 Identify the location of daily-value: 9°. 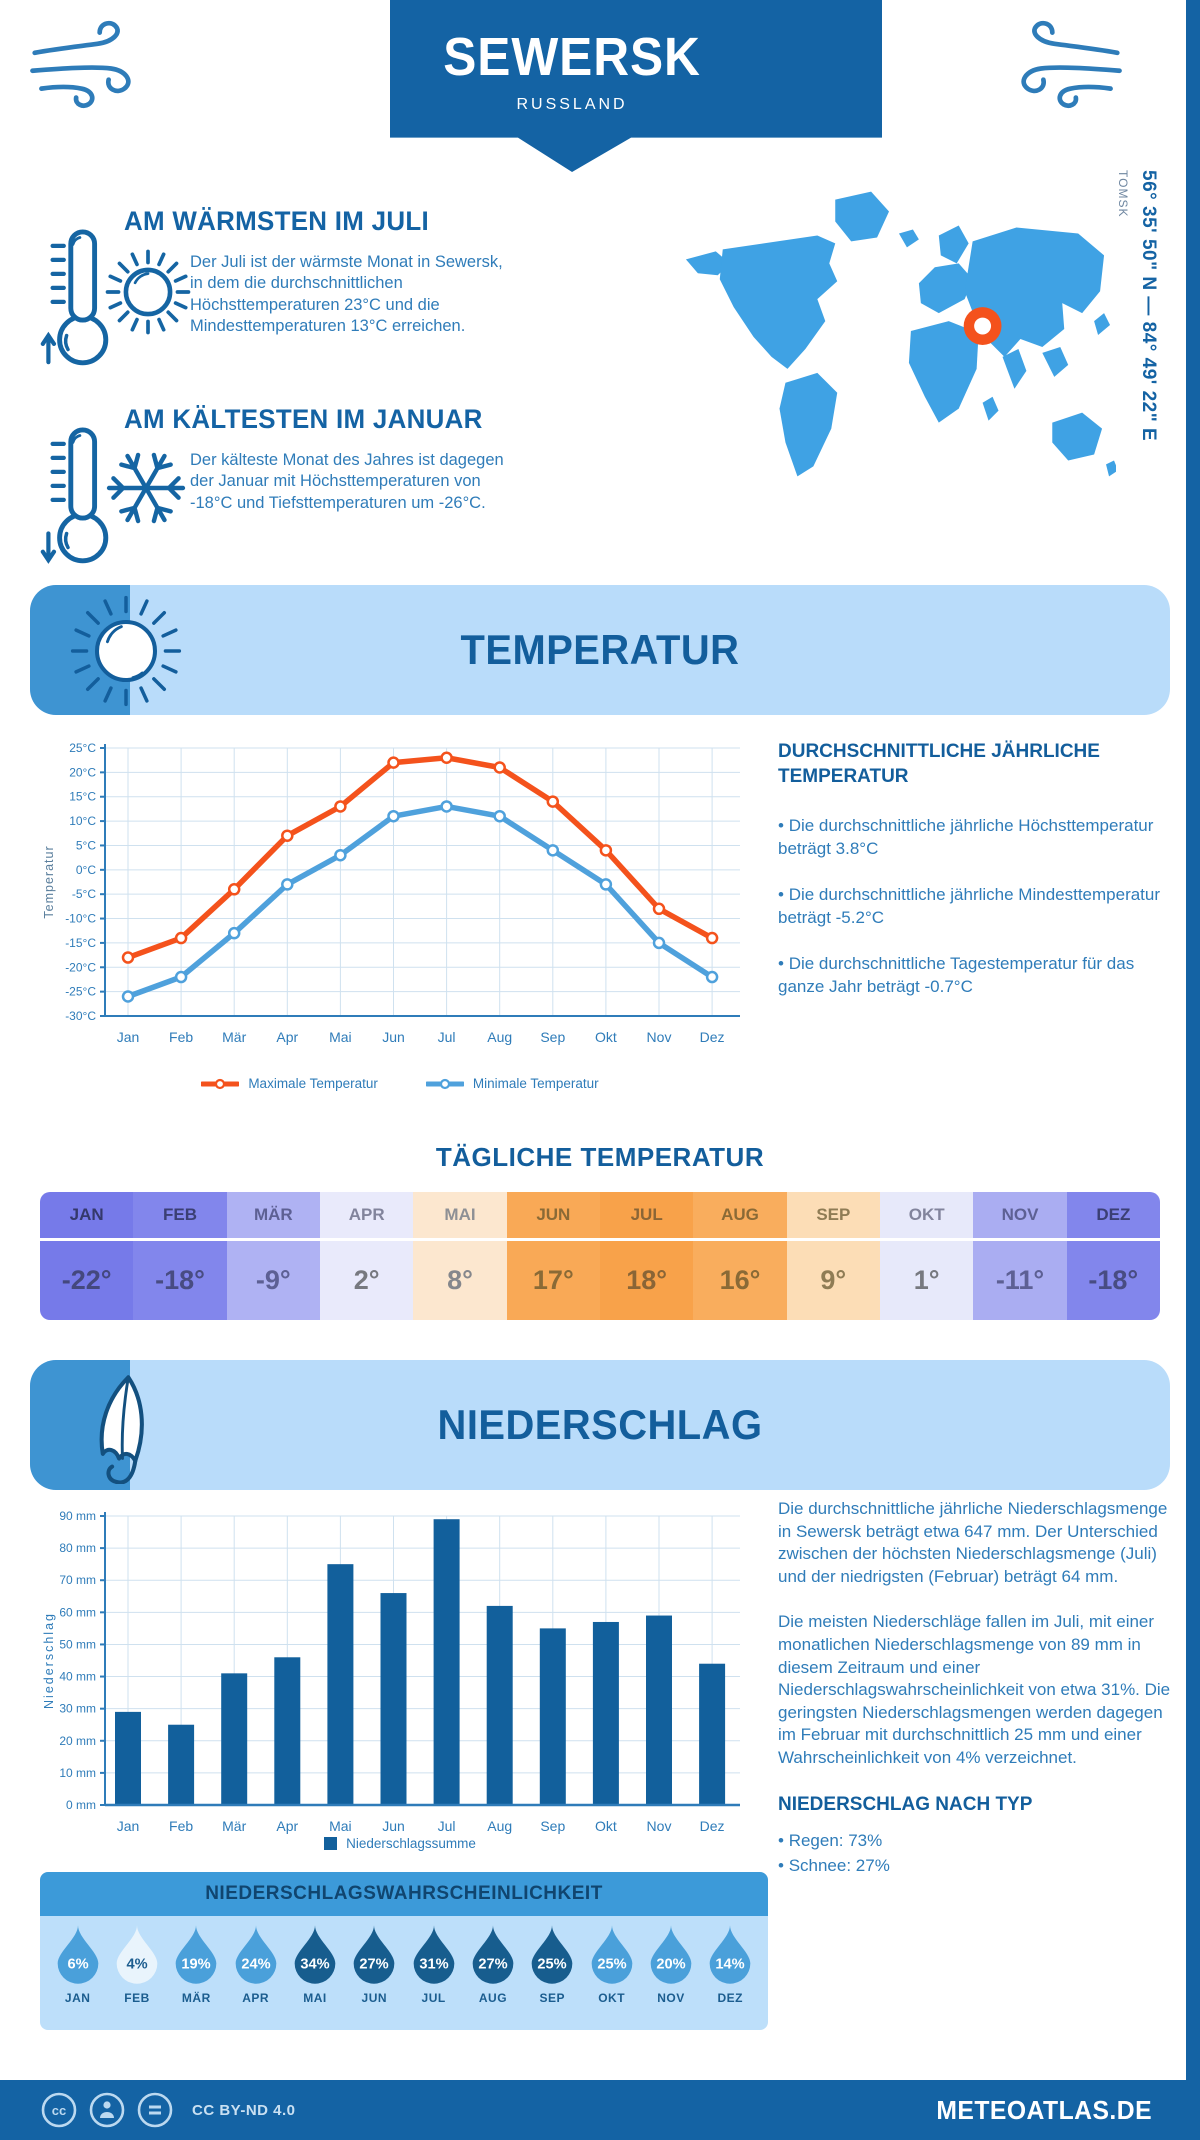
(833, 1279).